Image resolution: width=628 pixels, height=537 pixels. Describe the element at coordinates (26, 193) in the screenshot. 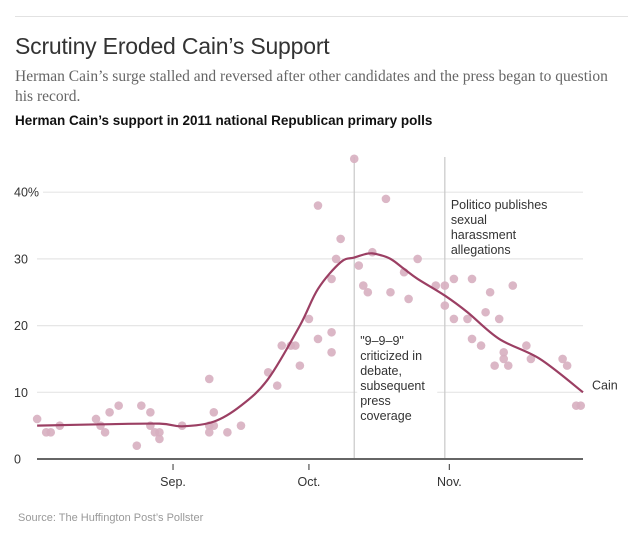

I see `y-tick-label: 40%` at that location.